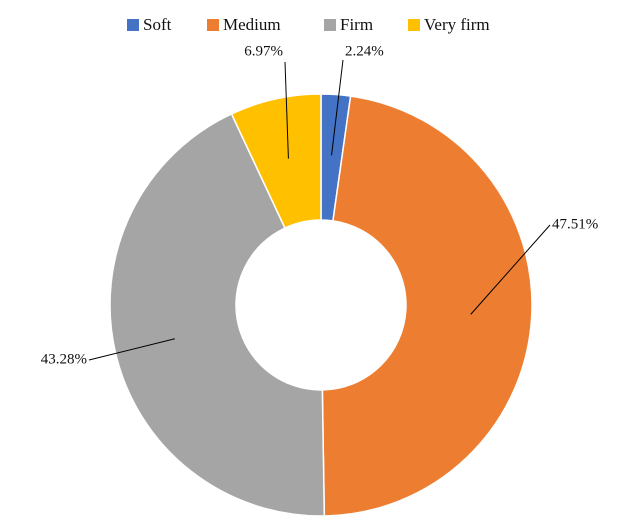 This screenshot has width=619, height=516. I want to click on data-label: 43.28%, so click(64, 359).